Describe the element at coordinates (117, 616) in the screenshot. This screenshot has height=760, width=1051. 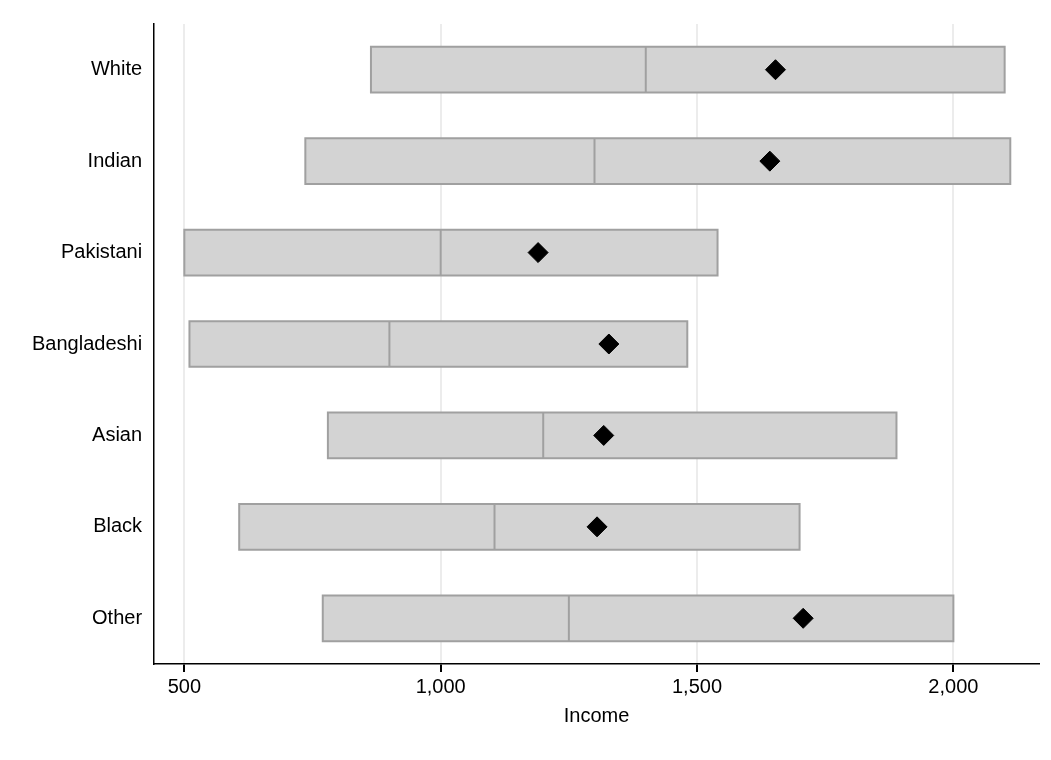
I see `y-tick-label: Other` at that location.